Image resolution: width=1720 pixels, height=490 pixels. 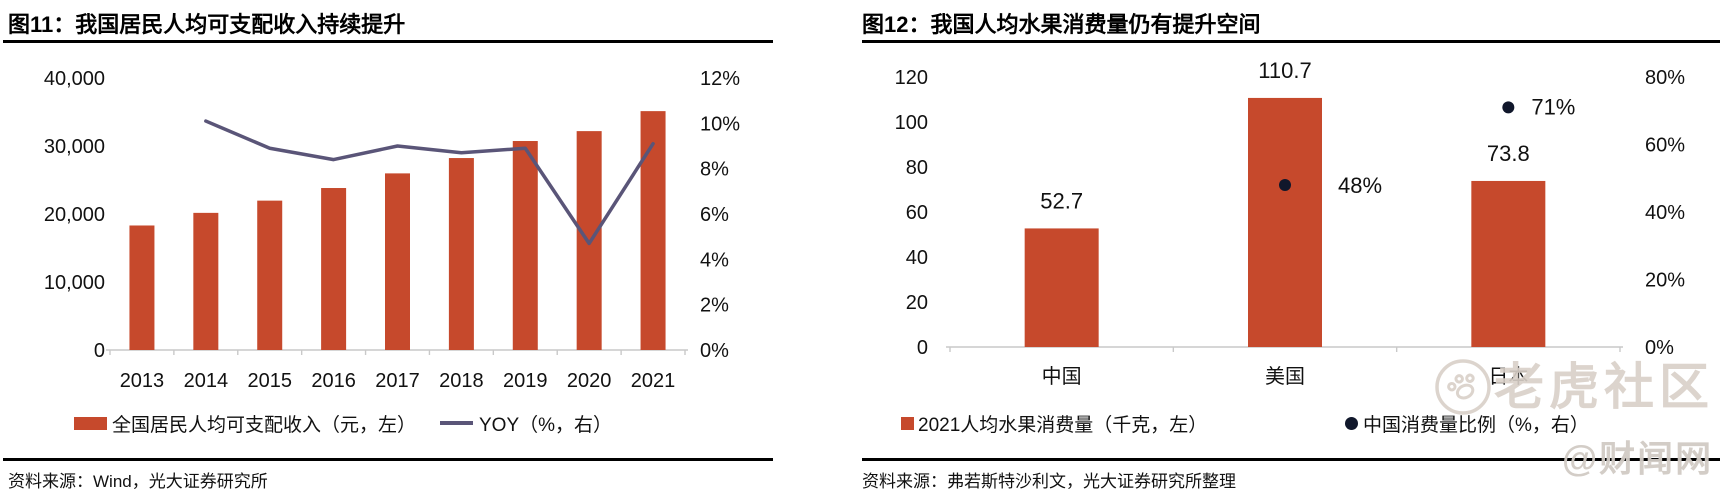 What do you see at coordinates (1665, 281) in the screenshot?
I see `chart-label: 20%` at bounding box center [1665, 281].